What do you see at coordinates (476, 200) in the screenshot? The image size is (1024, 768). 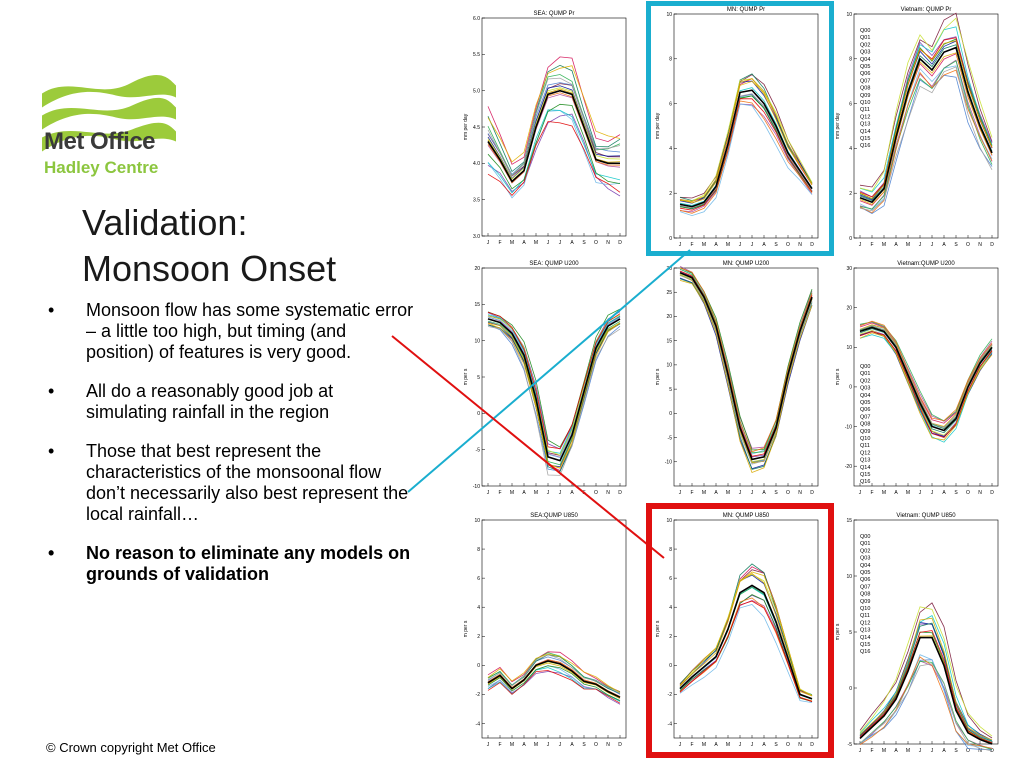 I see `y-tick-label: 3.5` at bounding box center [476, 200].